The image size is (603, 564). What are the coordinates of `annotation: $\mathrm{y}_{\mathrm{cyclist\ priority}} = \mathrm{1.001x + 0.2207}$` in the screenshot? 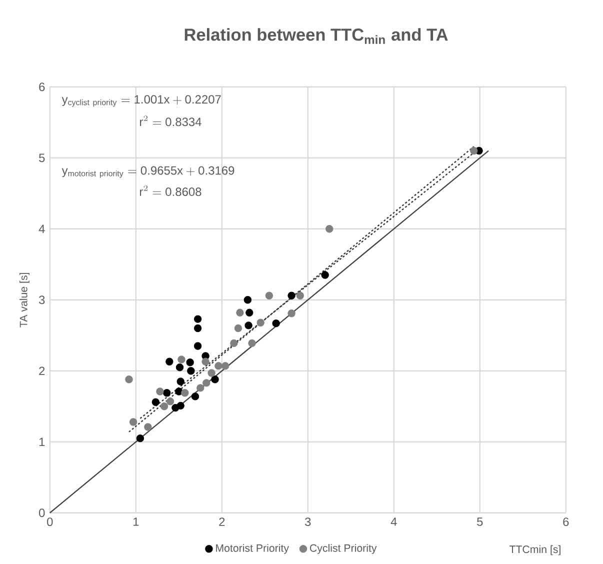 It's located at (141, 101).